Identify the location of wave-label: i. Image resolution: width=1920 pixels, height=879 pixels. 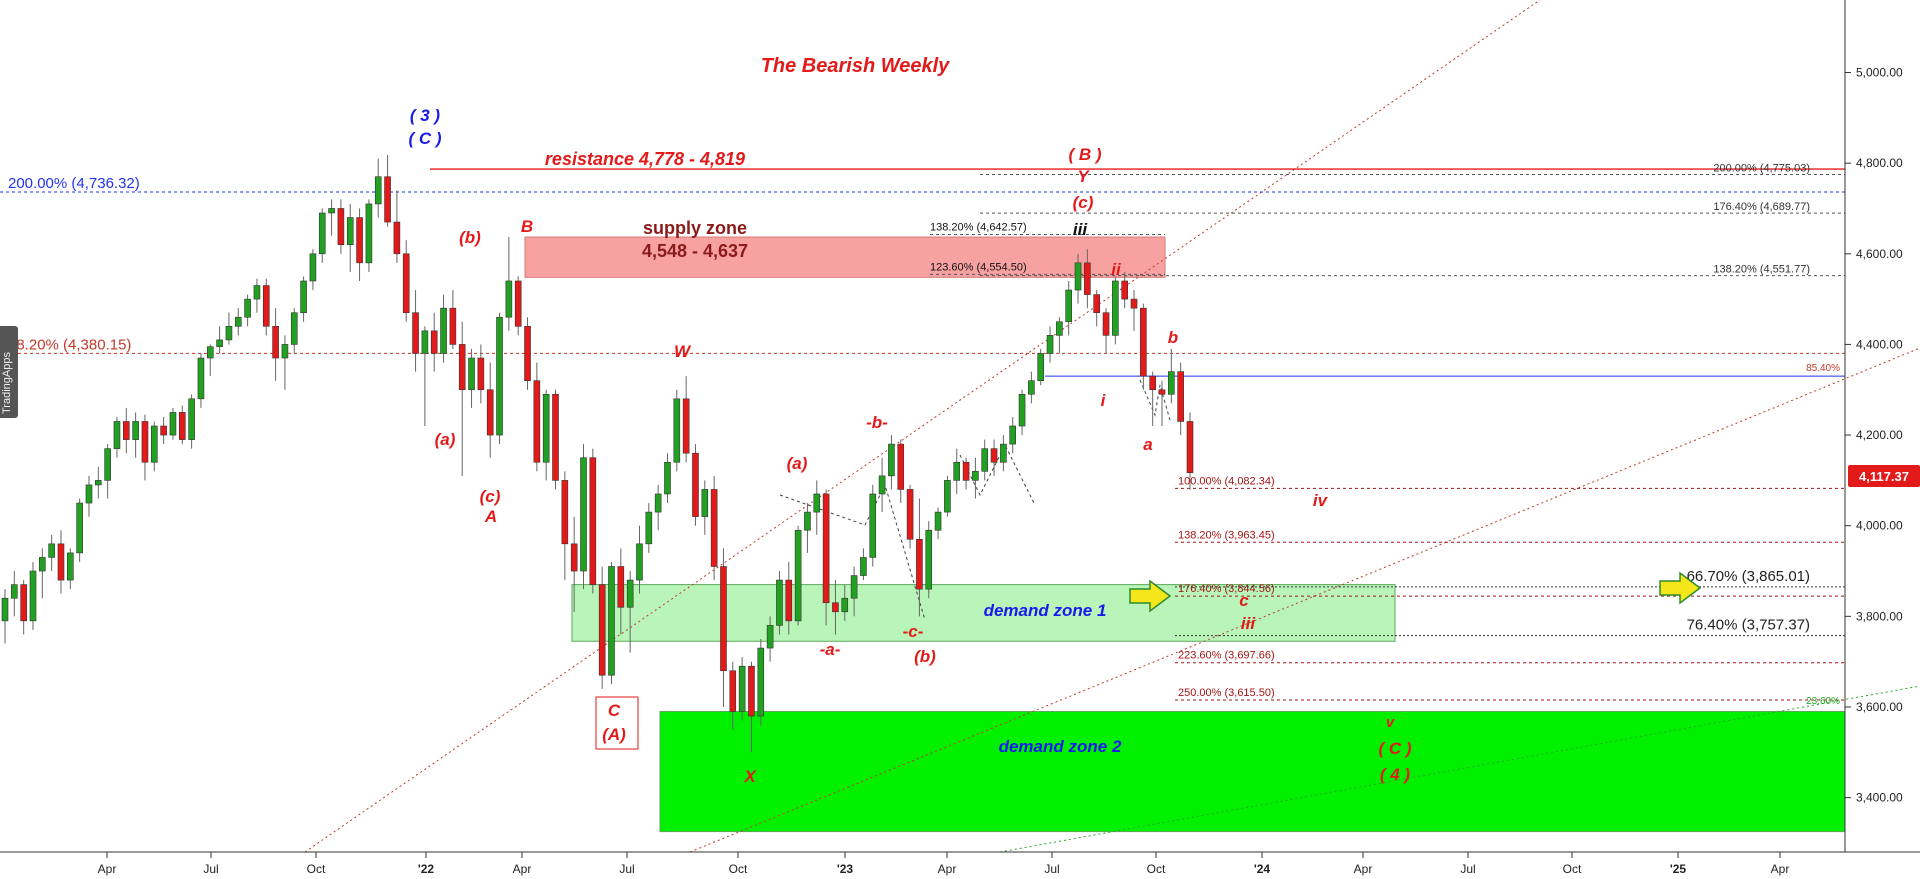
(1104, 400).